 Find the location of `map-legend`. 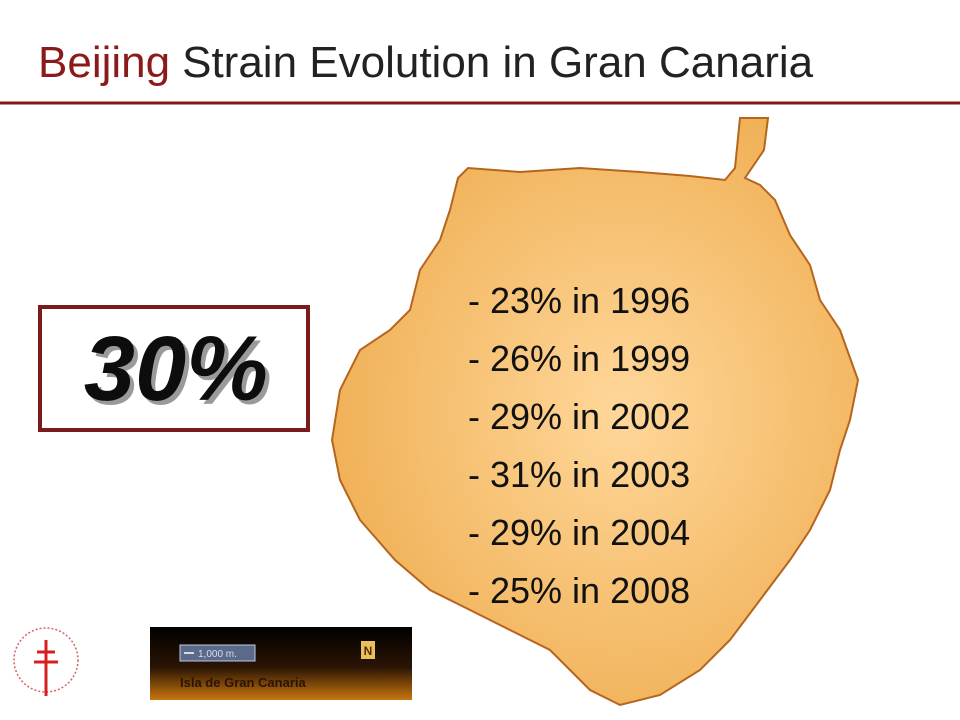

map-legend is located at coordinates (281, 663).